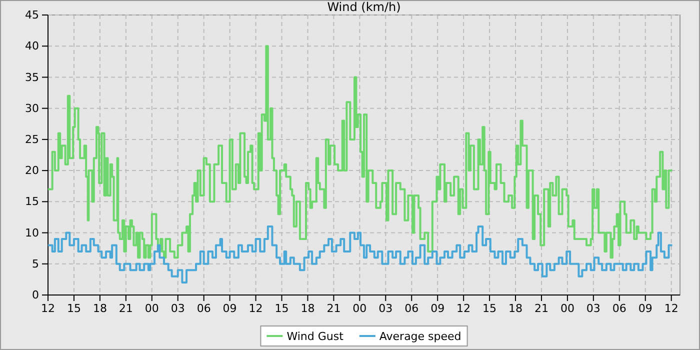  What do you see at coordinates (32, 77) in the screenshot?
I see `y-tick-label: 35` at bounding box center [32, 77].